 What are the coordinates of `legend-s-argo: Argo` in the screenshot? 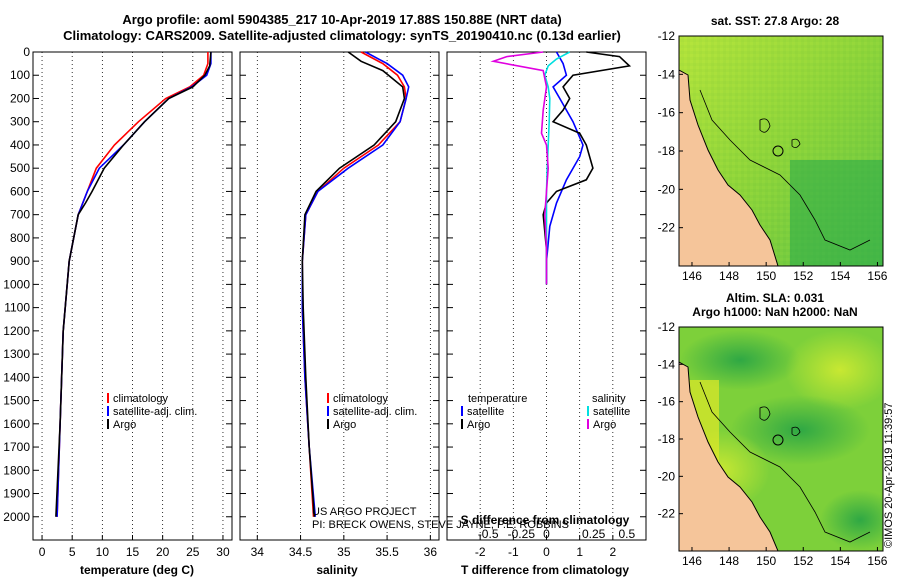 It's located at (604, 425).